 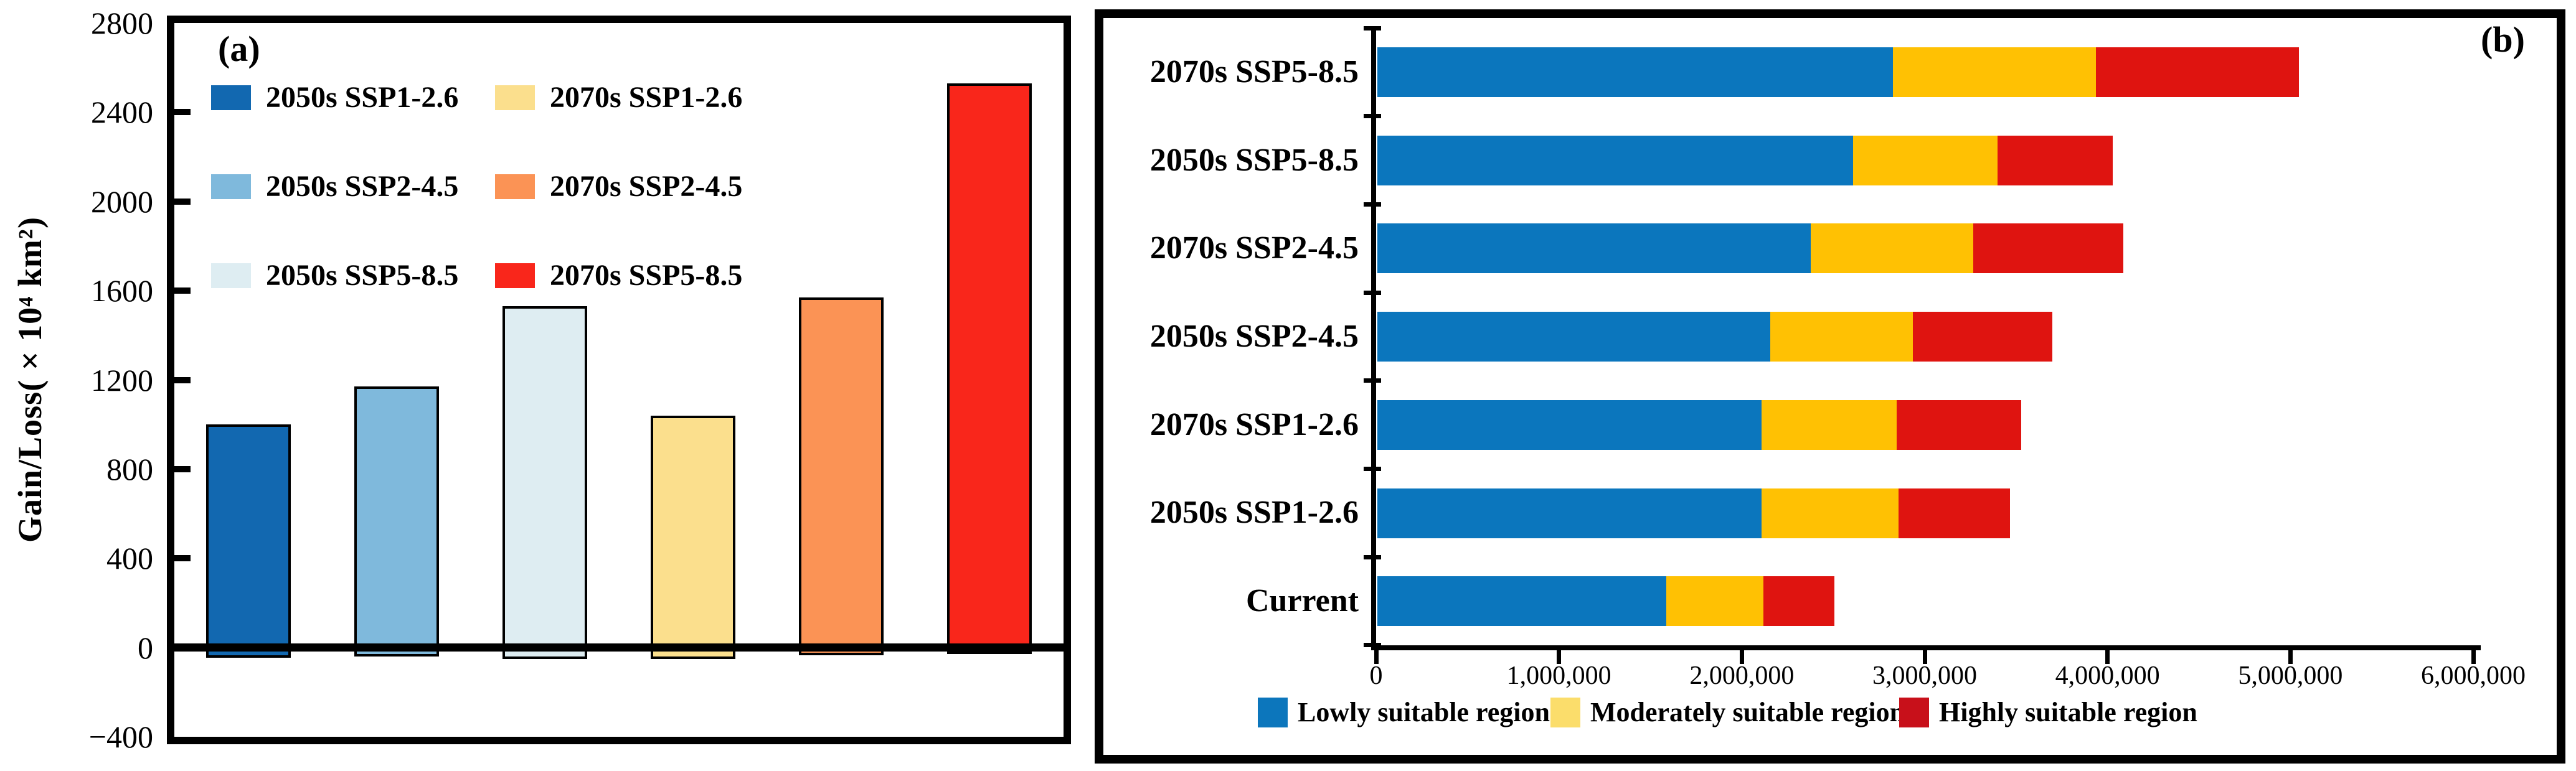 What do you see at coordinates (122, 291) in the screenshot?
I see `panel-a-y-tick-label: 1600` at bounding box center [122, 291].